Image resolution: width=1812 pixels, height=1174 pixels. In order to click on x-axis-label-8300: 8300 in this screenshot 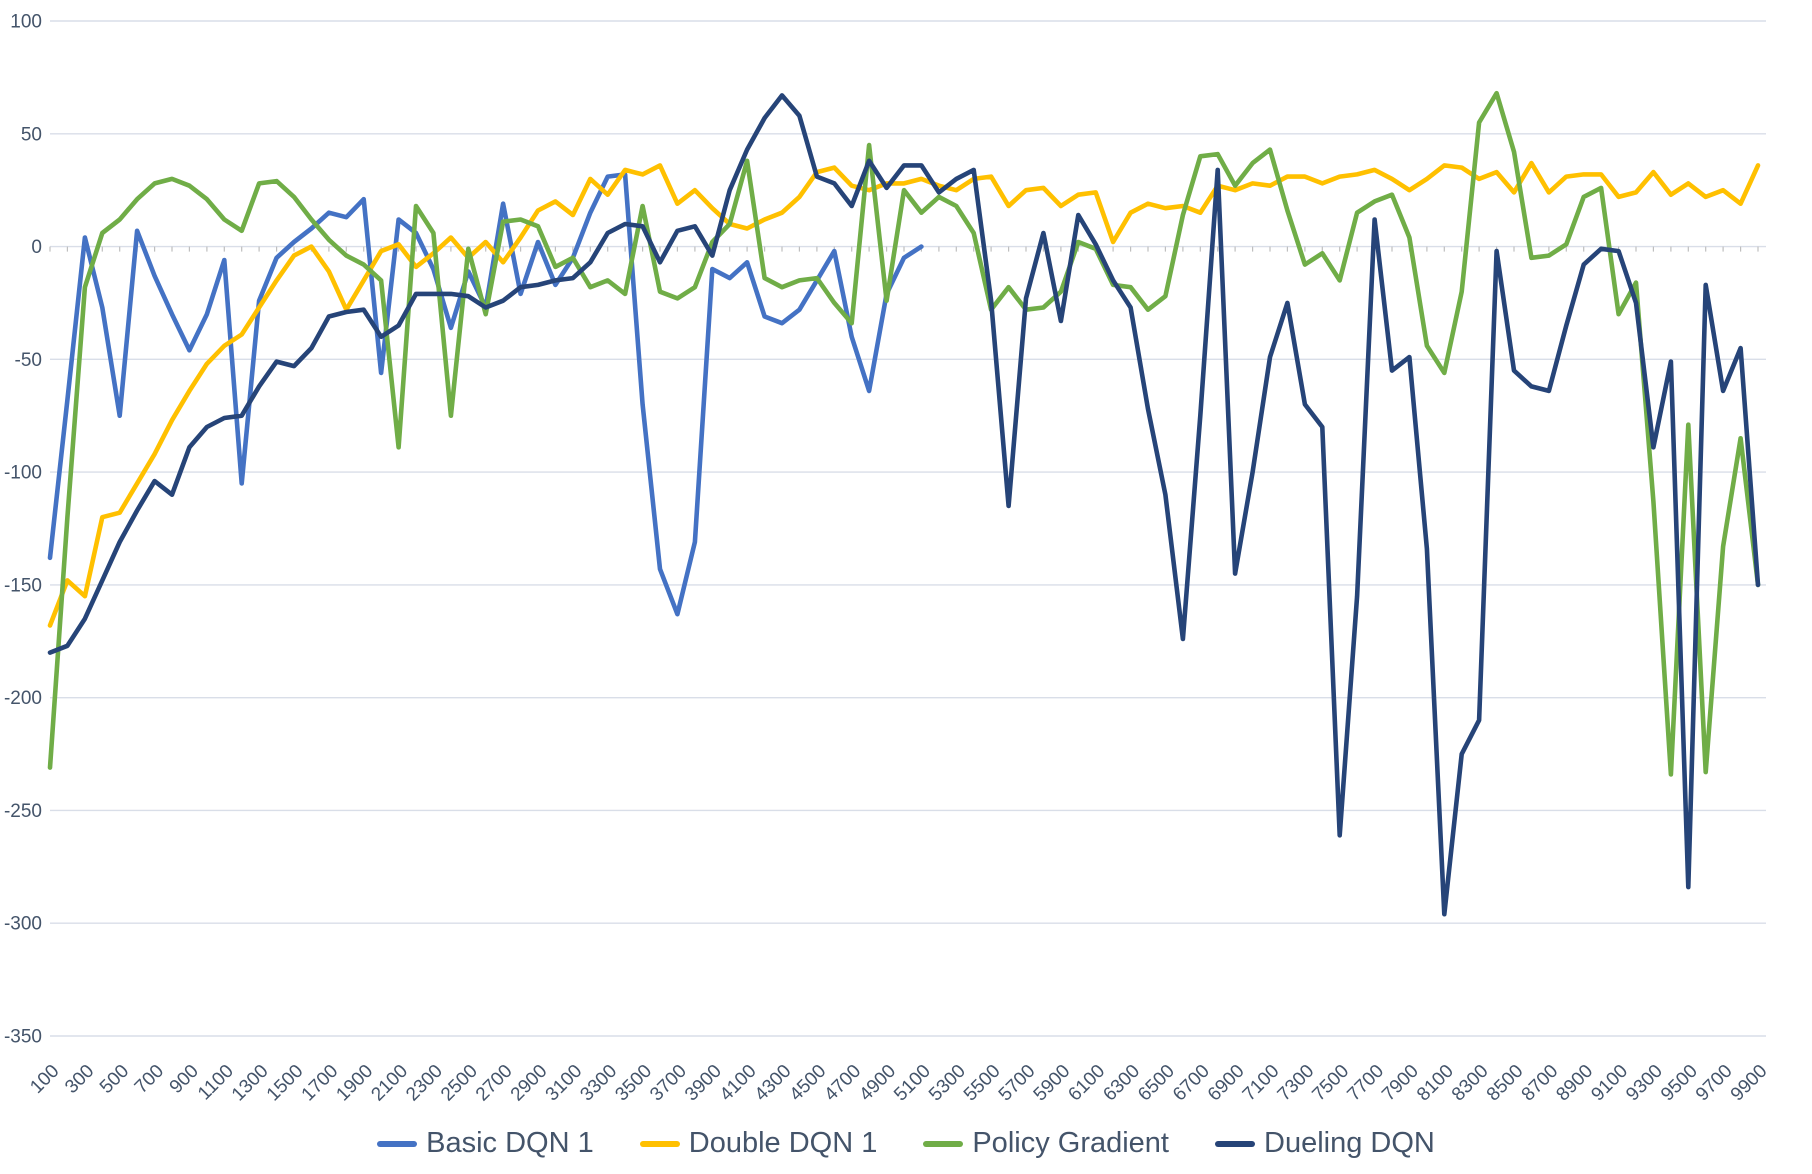, I will do `click(1470, 1083)`.